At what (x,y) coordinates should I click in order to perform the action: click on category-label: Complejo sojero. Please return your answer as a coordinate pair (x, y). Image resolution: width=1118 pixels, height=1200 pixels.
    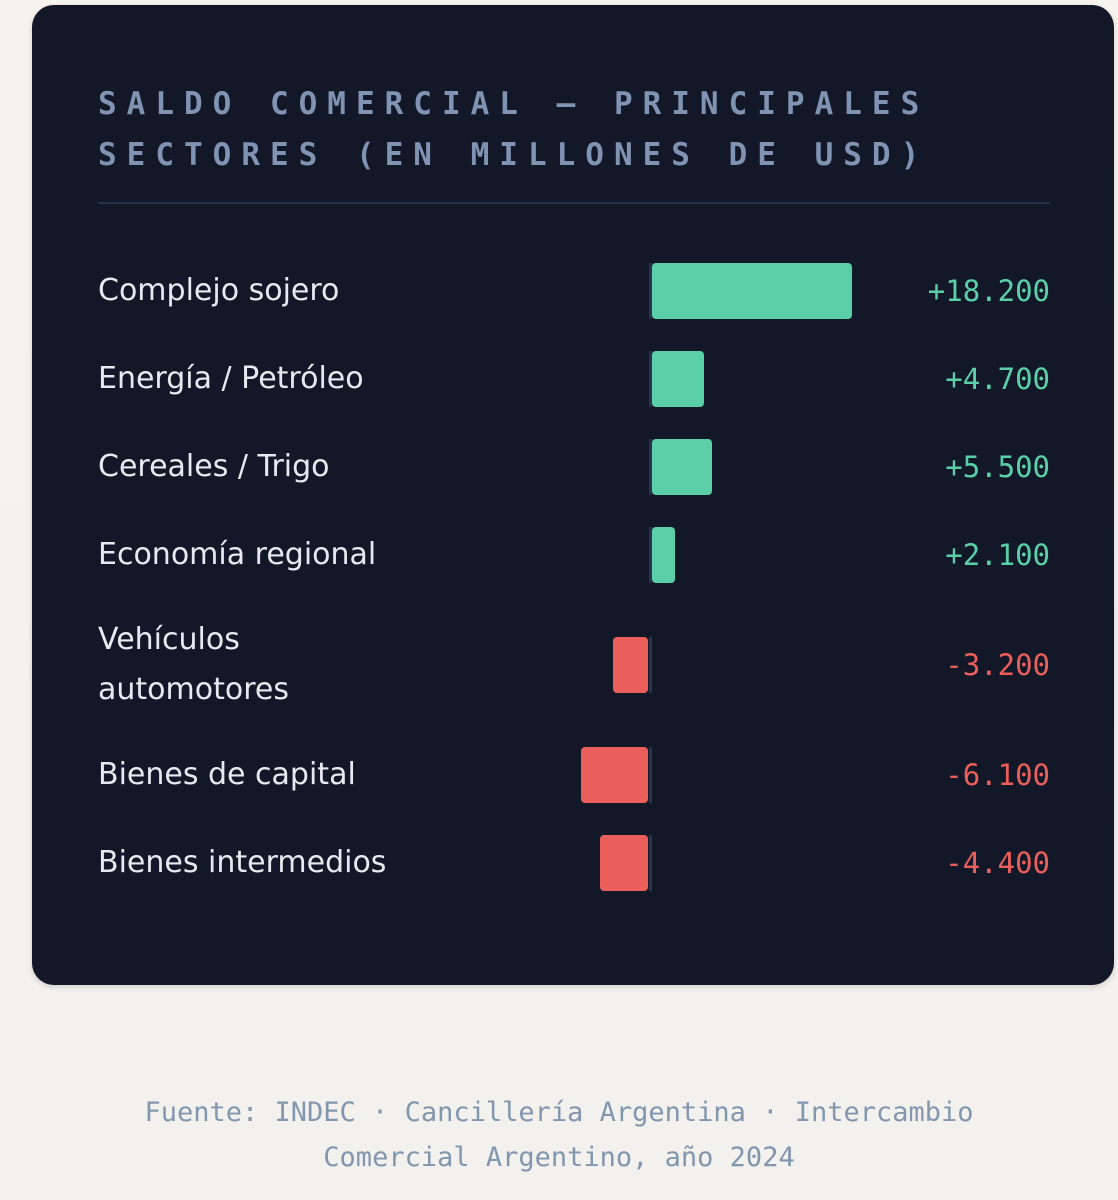
    Looking at the image, I should click on (219, 290).